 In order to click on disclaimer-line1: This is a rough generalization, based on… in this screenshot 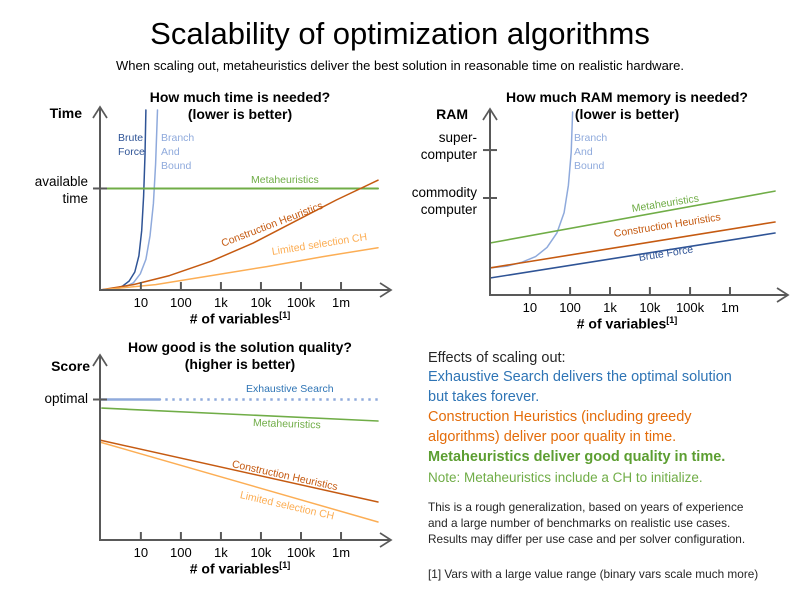, I will do `click(586, 507)`.